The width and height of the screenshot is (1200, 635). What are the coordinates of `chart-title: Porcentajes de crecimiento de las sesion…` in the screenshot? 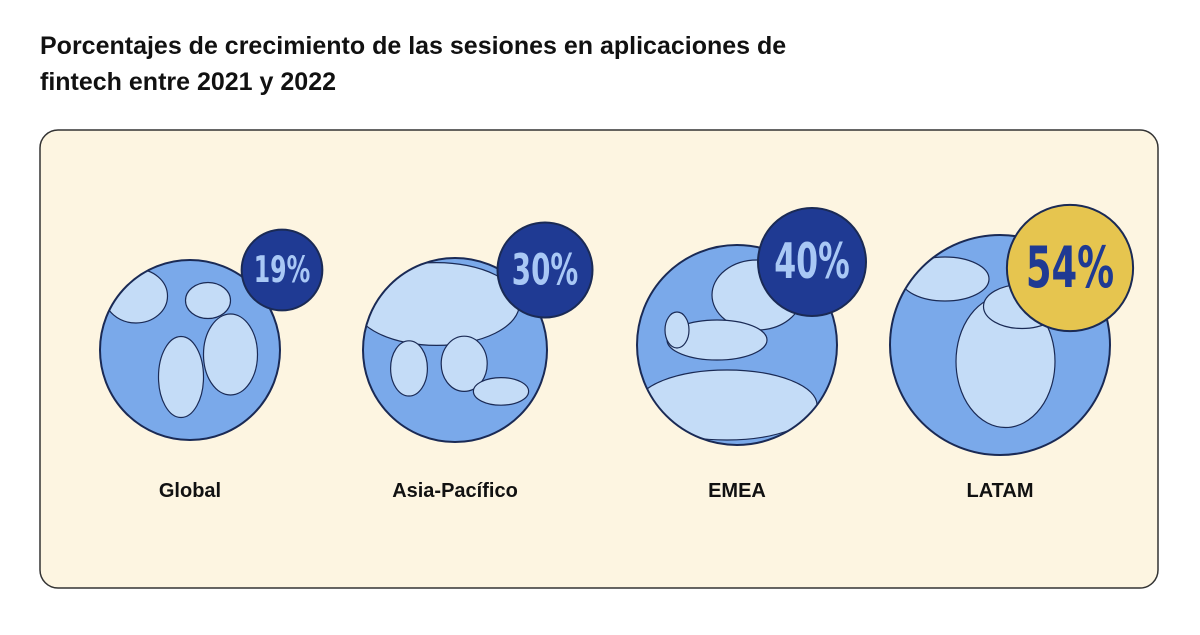 It's located at (413, 64).